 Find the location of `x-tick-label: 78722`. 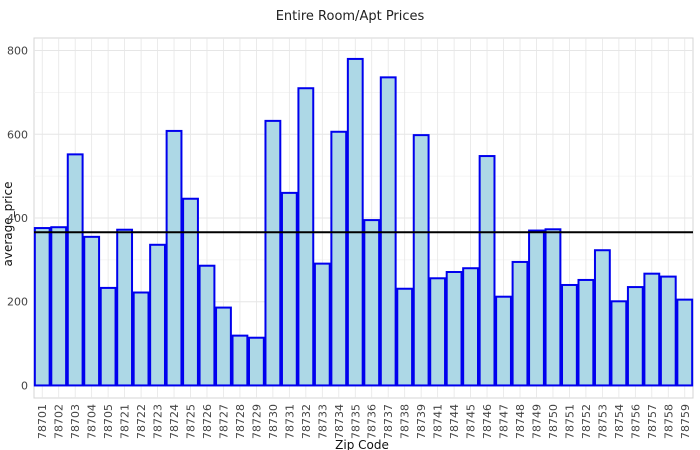

x-tick-label: 78722 is located at coordinates (141, 421).